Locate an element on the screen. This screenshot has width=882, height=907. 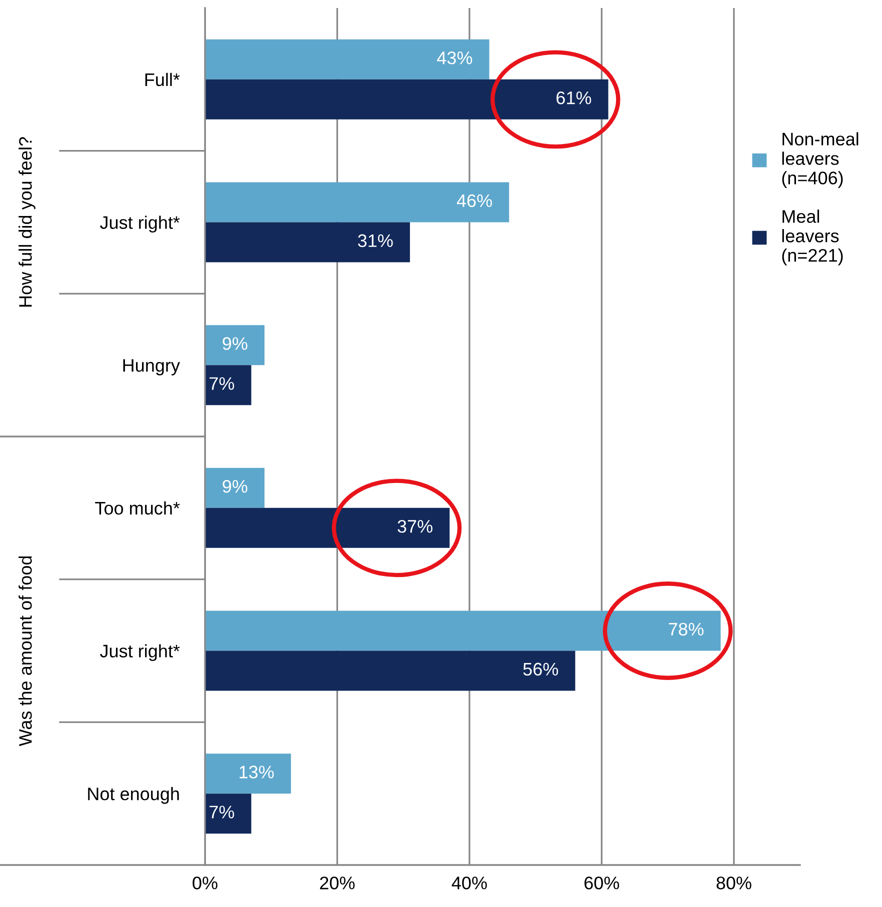
data-label: 37% is located at coordinates (415, 526).